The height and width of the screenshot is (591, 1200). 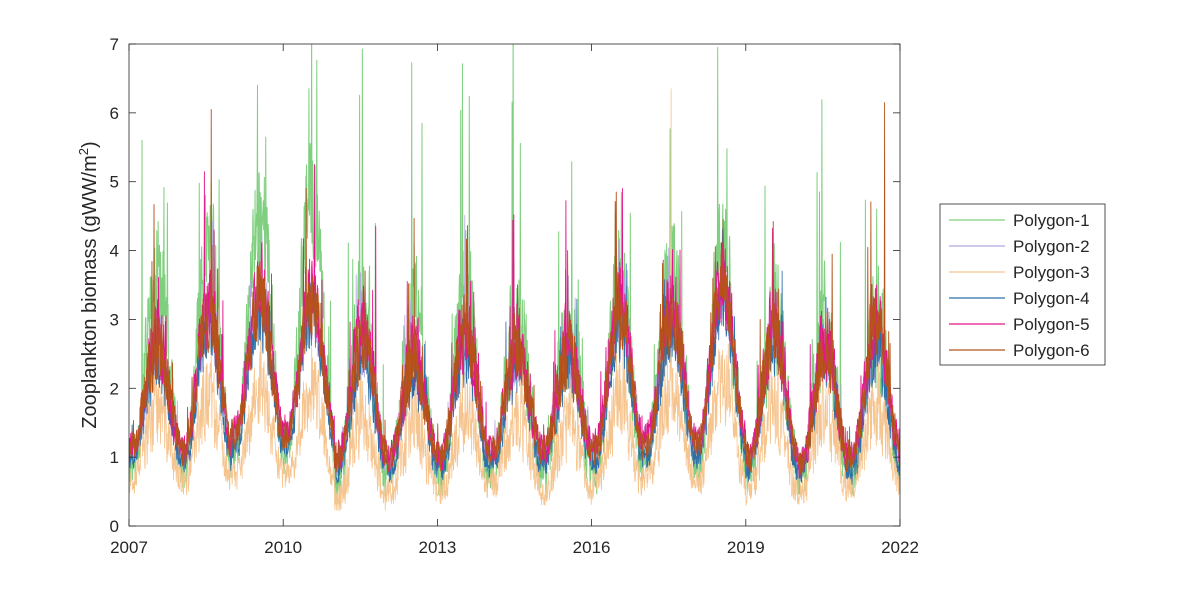 What do you see at coordinates (114, 457) in the screenshot?
I see `y-tick-label: 1` at bounding box center [114, 457].